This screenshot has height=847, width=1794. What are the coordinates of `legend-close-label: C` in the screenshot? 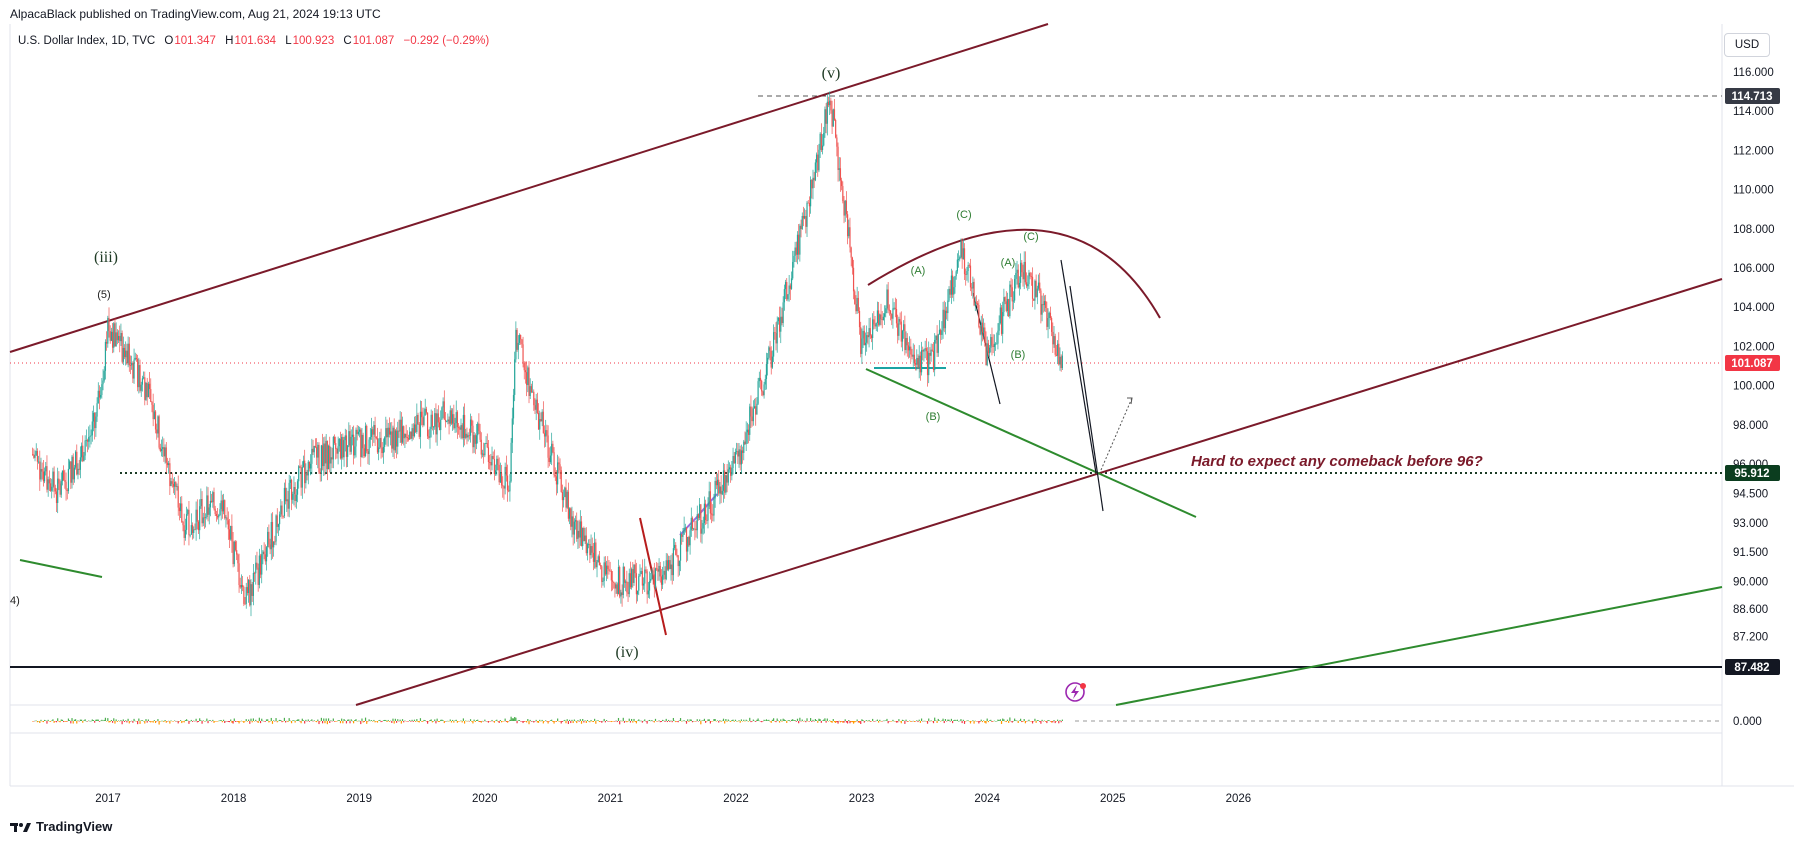 It's located at (347, 41).